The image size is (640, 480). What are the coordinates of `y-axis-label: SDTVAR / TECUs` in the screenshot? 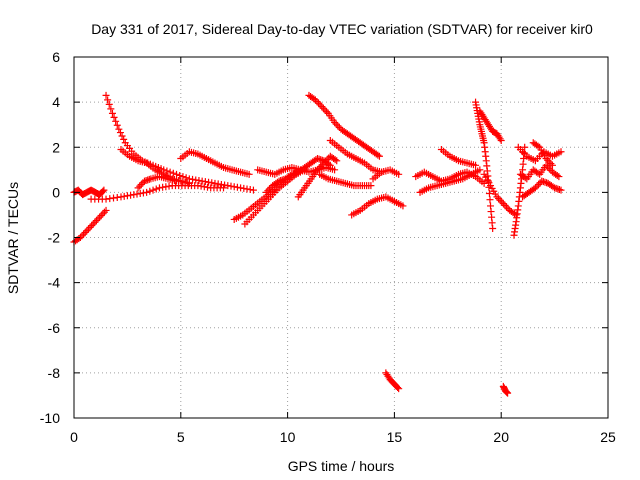 It's located at (13, 238).